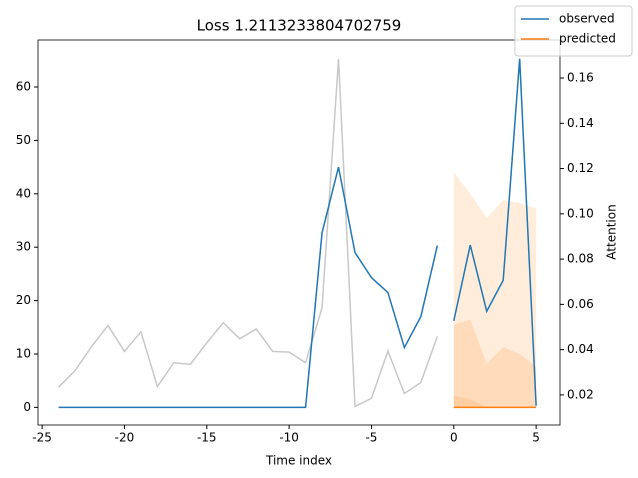  What do you see at coordinates (587, 39) in the screenshot?
I see `legend-label: predicted` at bounding box center [587, 39].